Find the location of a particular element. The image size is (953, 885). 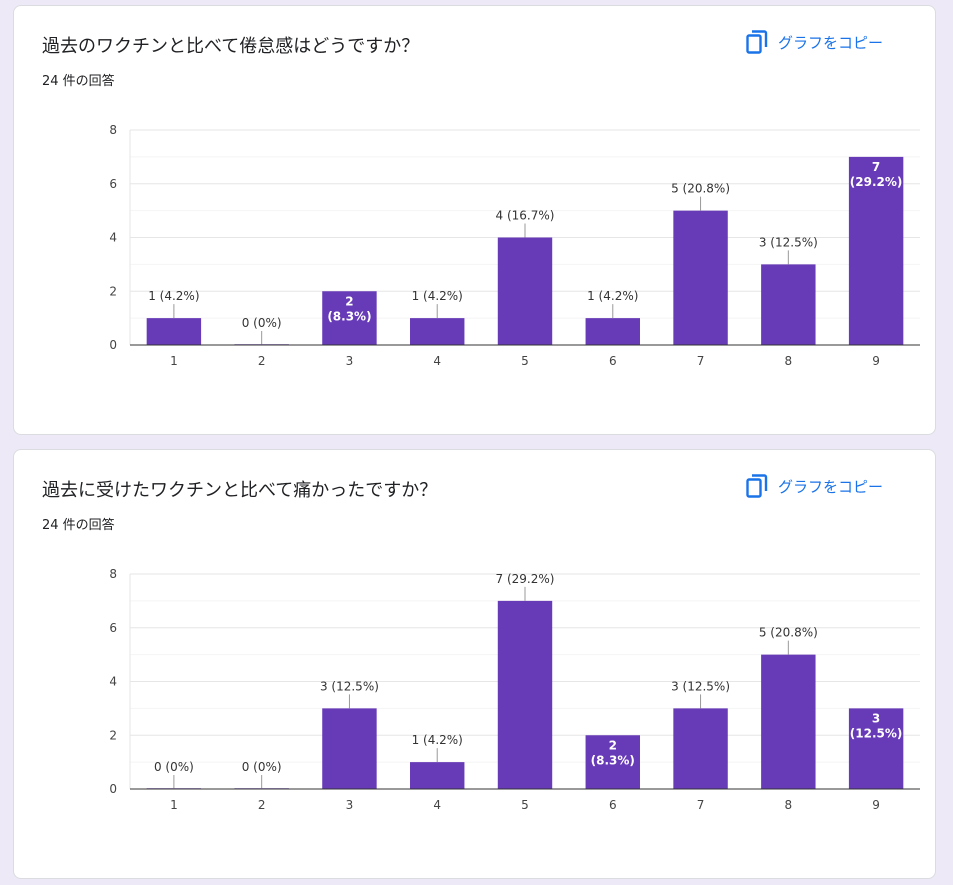

question-title: 過去に受けたワクチンと比べて痛かったですか？ is located at coordinates (240, 490).